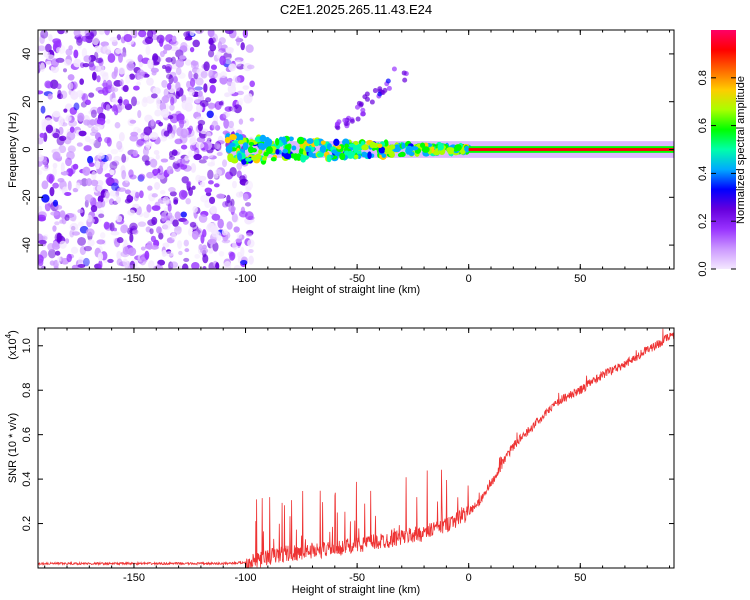 This screenshot has height=600, width=750. Describe the element at coordinates (716, 173) in the screenshot. I see `colorbar-ticks: 0.0 0.2 0.4 0.6 0.8` at that location.